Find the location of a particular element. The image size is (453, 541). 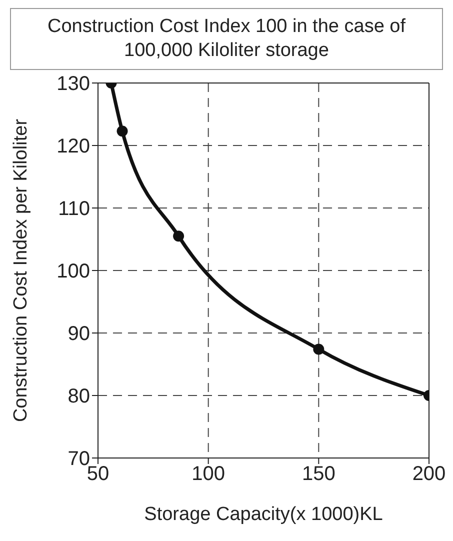

x-tick-label: 200 is located at coordinates (429, 474).